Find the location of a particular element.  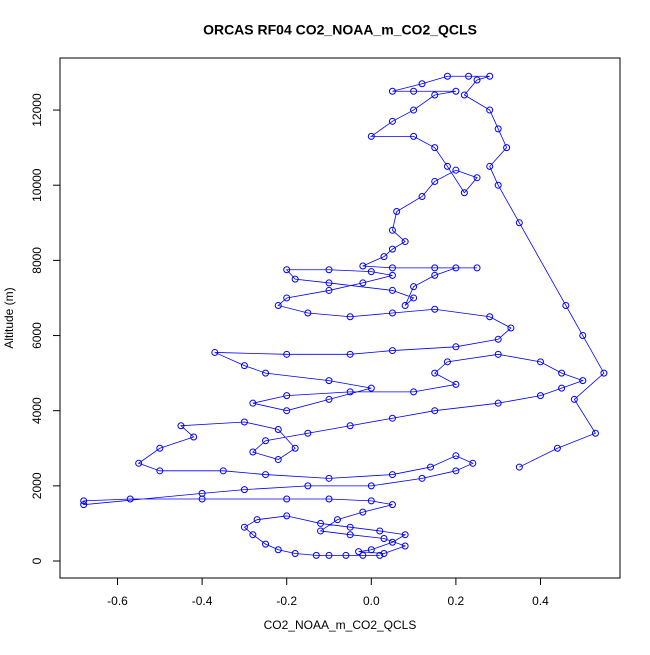

x-tick-label: 0.2 is located at coordinates (456, 601).